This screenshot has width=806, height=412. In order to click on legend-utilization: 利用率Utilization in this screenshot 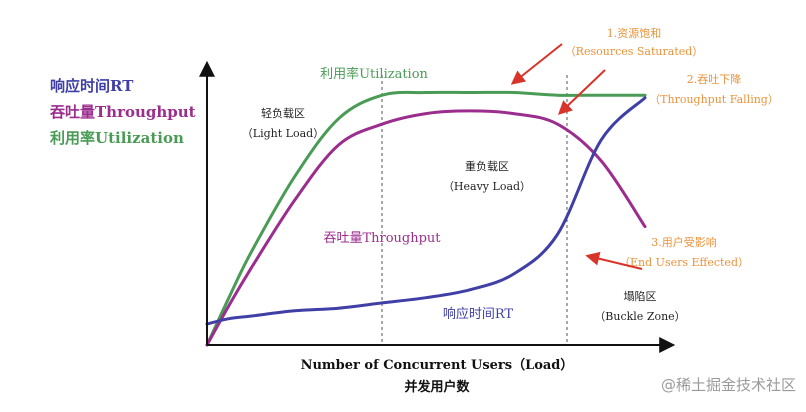, I will do `click(117, 138)`.